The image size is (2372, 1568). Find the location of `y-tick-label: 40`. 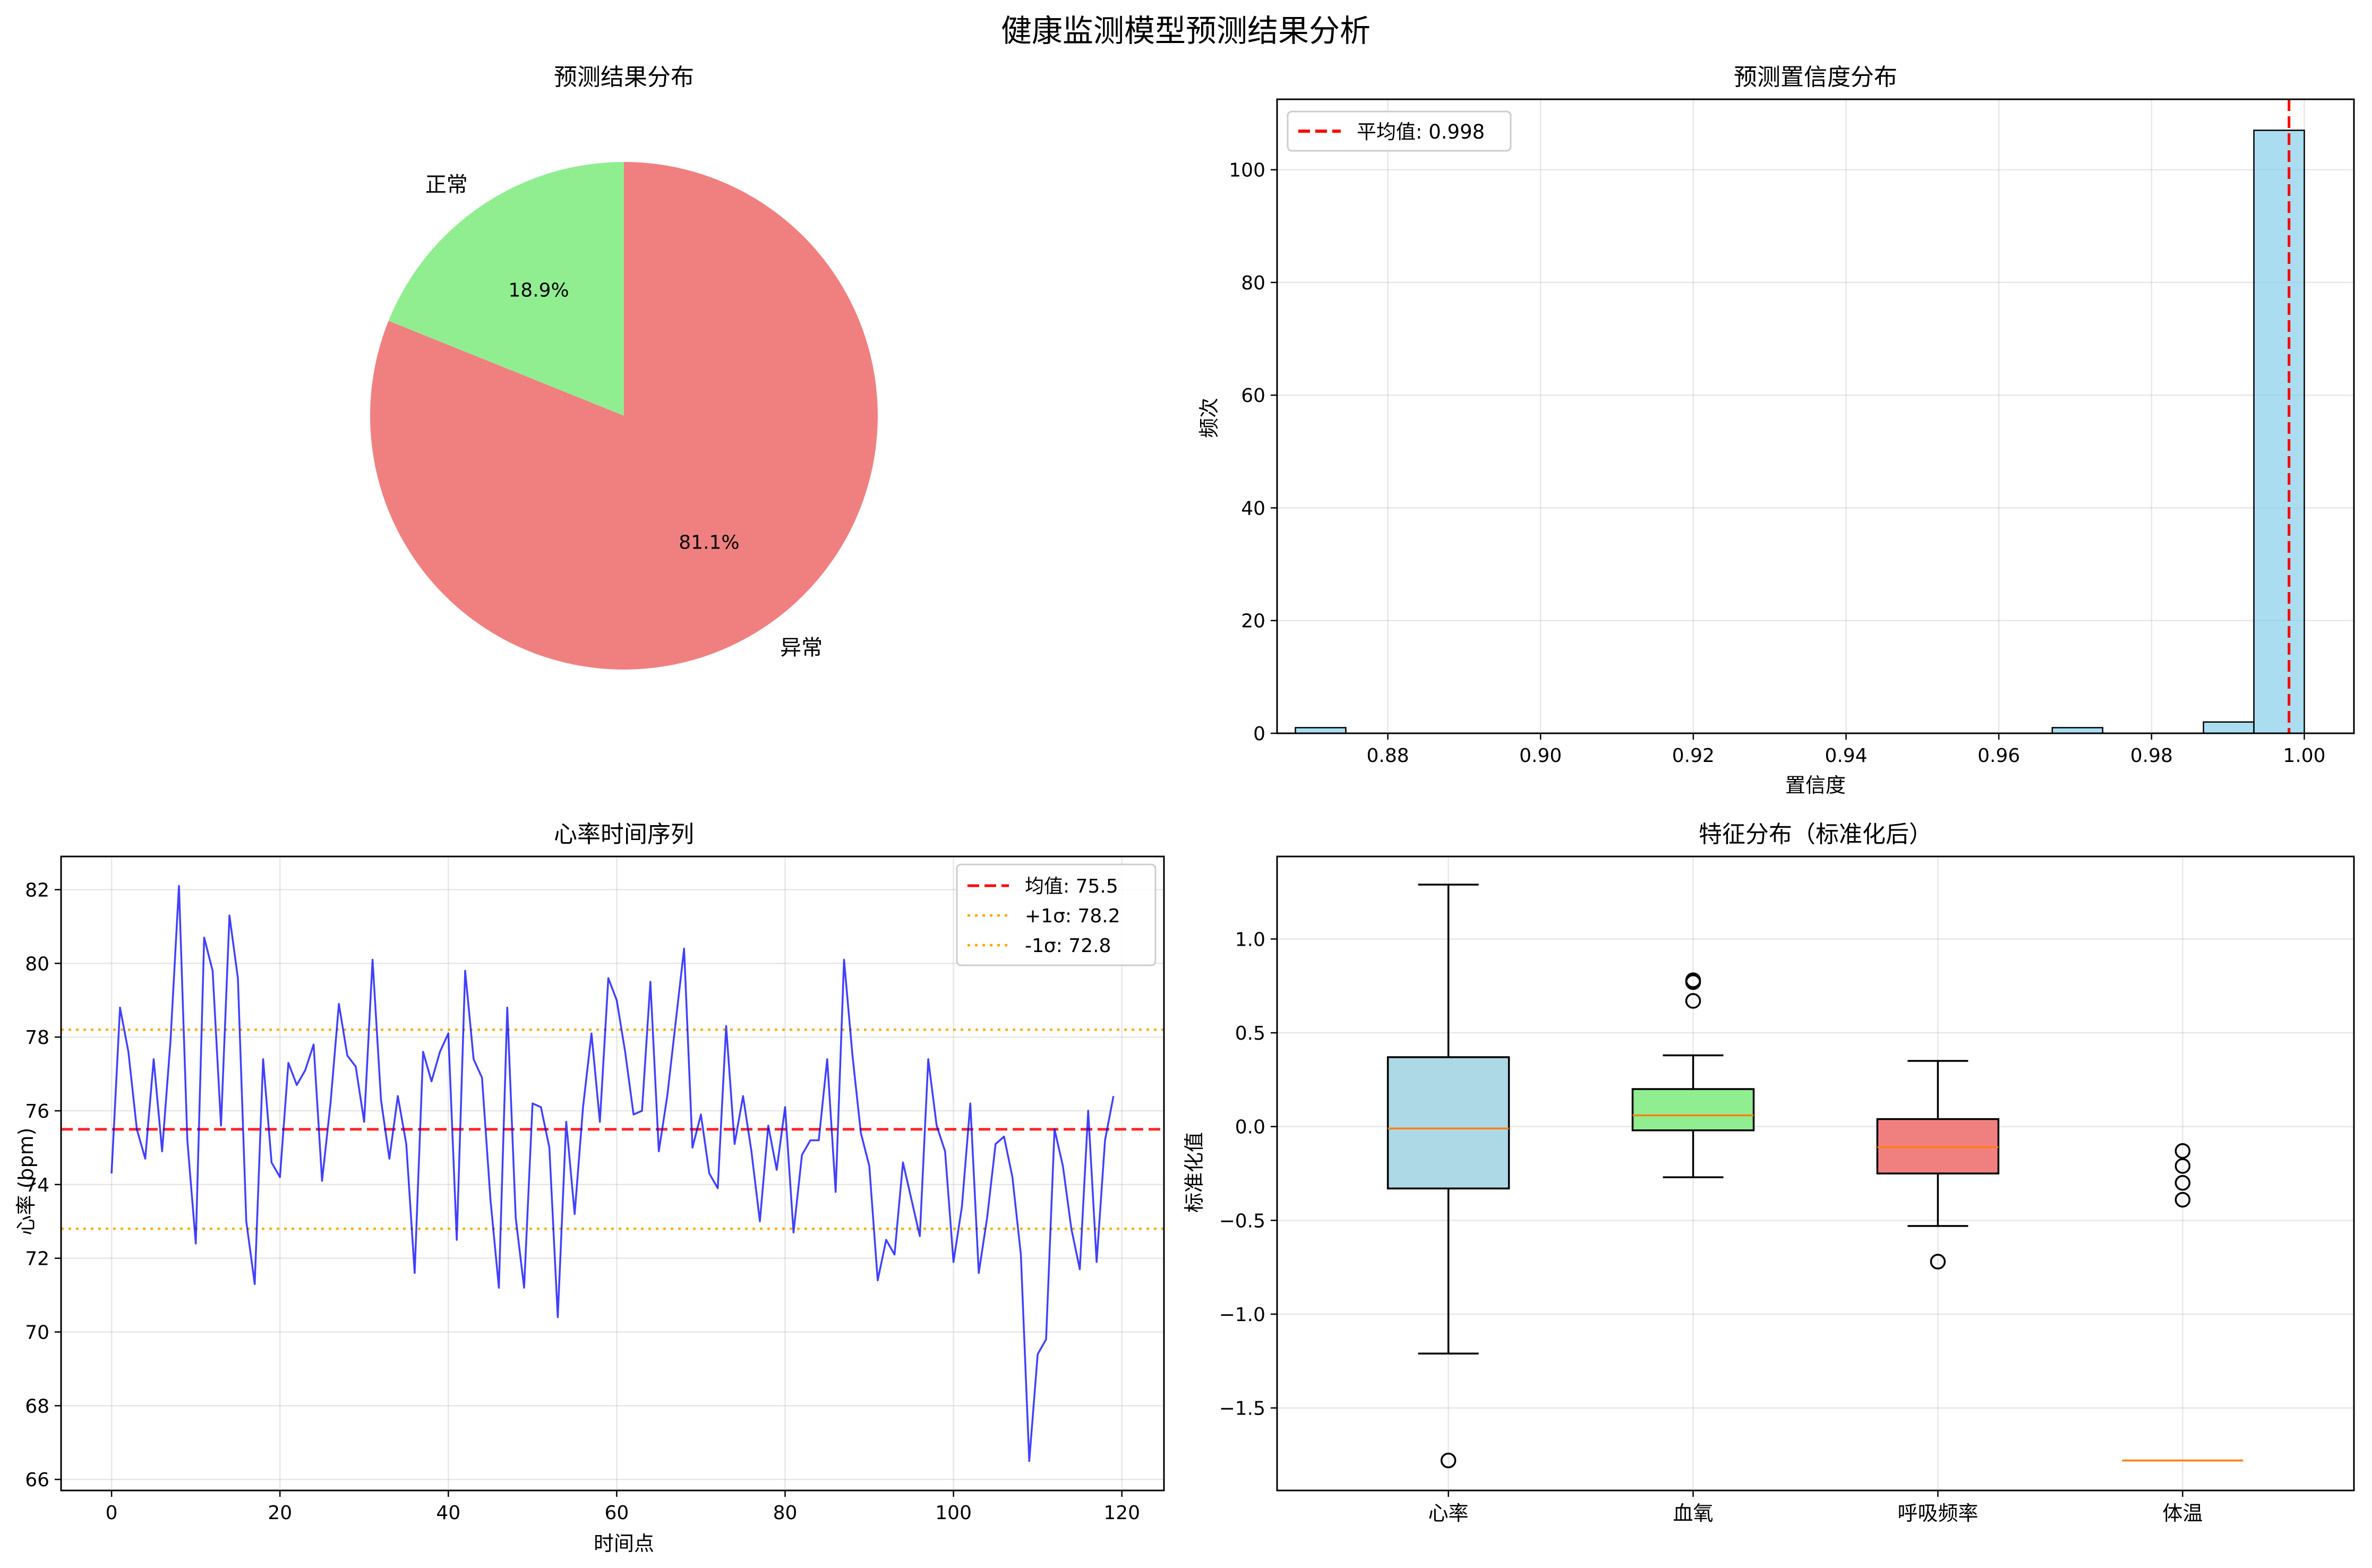

y-tick-label: 40 is located at coordinates (1253, 508).